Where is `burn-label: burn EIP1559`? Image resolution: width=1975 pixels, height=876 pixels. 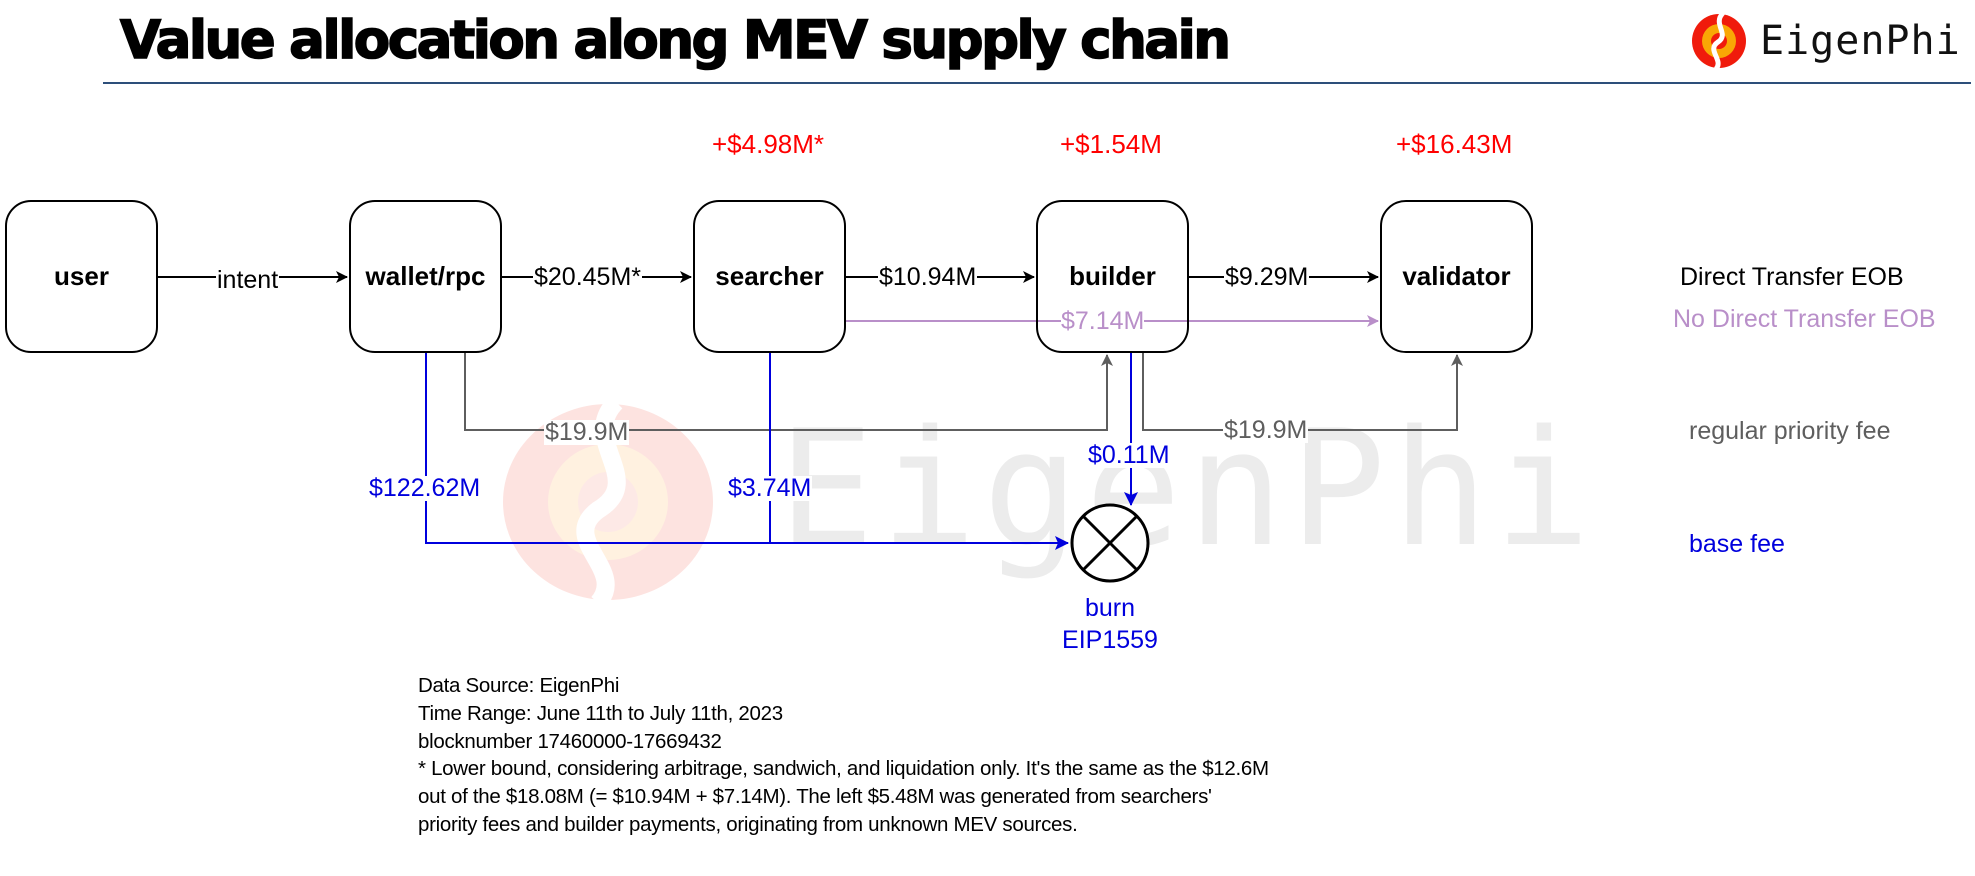
burn-label: burn EIP1559 is located at coordinates (1110, 624).